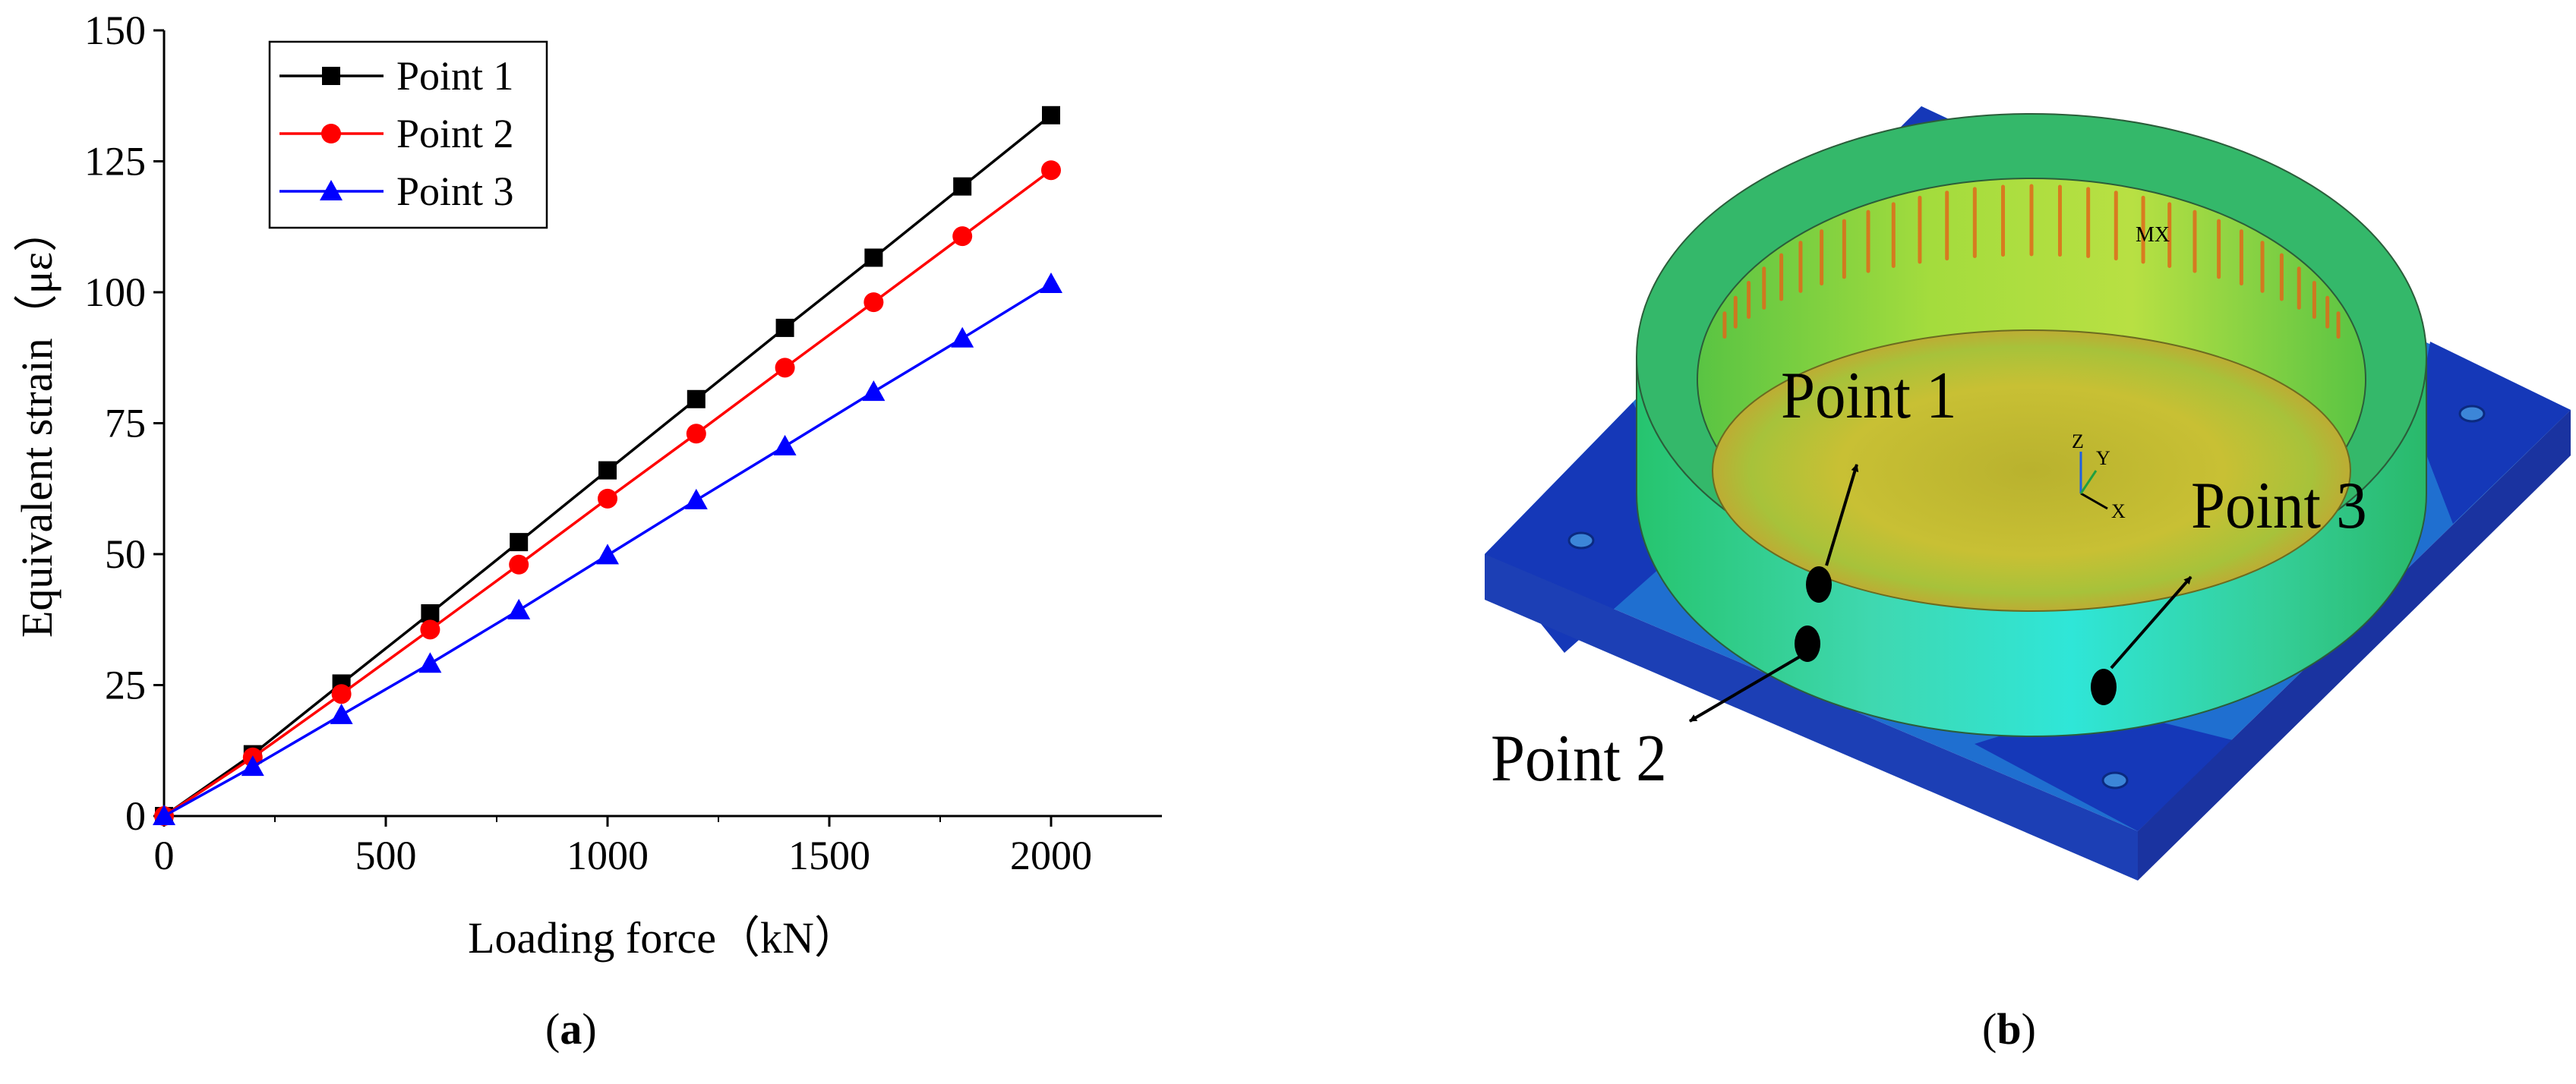 Image resolution: width=2576 pixels, height=1084 pixels. What do you see at coordinates (1807, 644) in the screenshot?
I see `point-2-marker` at bounding box center [1807, 644].